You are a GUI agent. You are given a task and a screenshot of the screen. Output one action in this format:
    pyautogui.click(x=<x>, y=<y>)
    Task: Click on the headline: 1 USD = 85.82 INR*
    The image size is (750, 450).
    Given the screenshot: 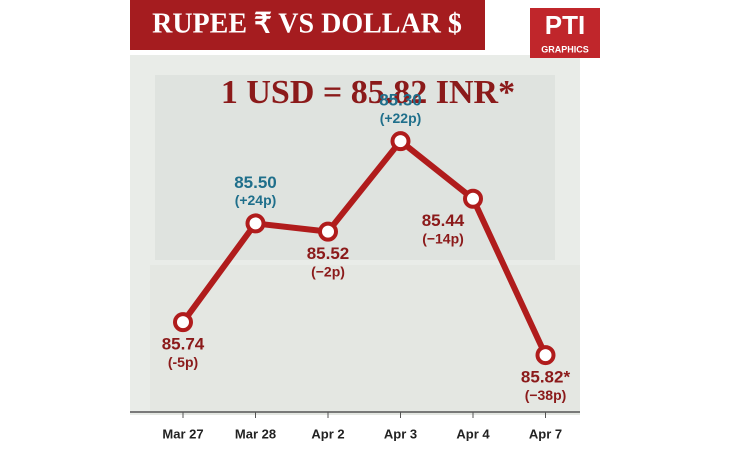 What is the action you would take?
    pyautogui.click(x=368, y=92)
    